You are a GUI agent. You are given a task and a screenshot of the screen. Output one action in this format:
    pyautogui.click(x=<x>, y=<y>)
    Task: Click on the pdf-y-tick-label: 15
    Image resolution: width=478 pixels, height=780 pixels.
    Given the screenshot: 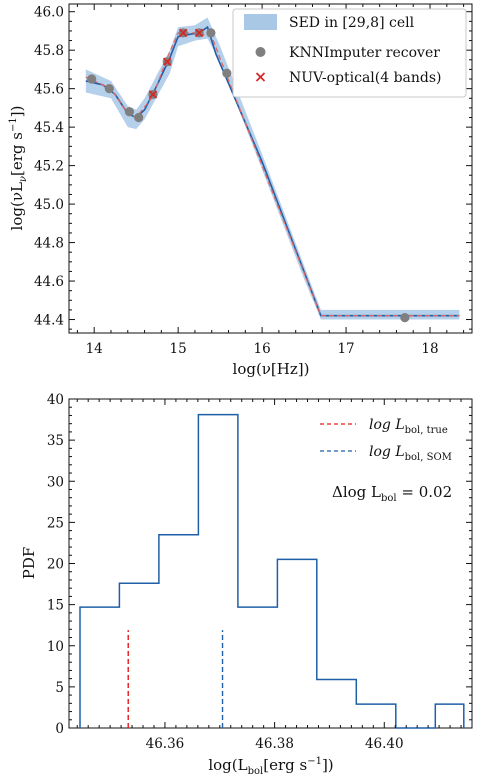 What is the action you would take?
    pyautogui.click(x=55, y=606)
    